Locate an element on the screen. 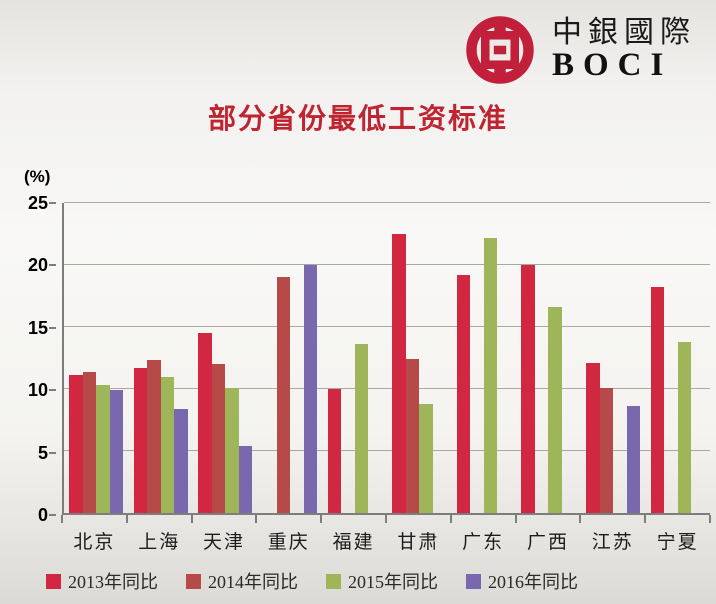 The width and height of the screenshot is (716, 604). legend-label-2015: 2015年同比 is located at coordinates (393, 582).